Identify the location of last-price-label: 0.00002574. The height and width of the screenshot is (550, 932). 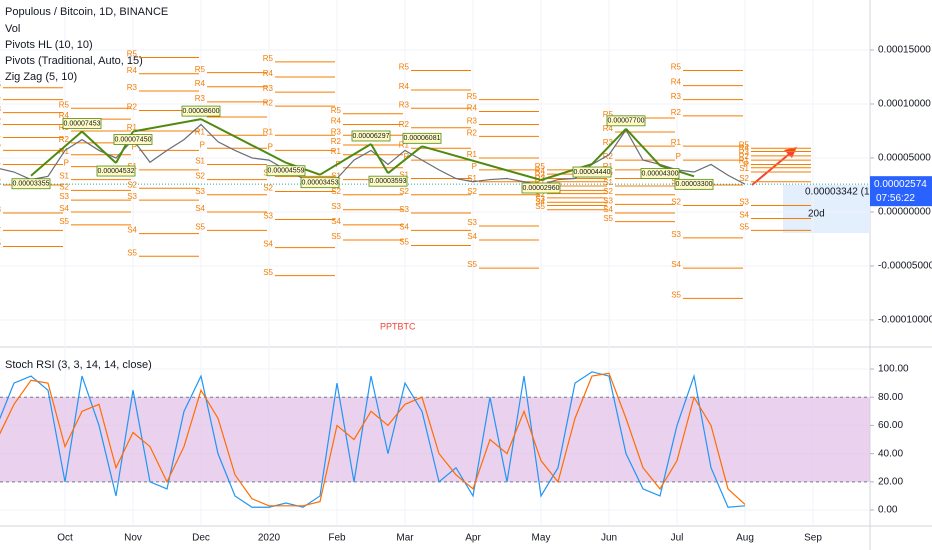
(900, 184).